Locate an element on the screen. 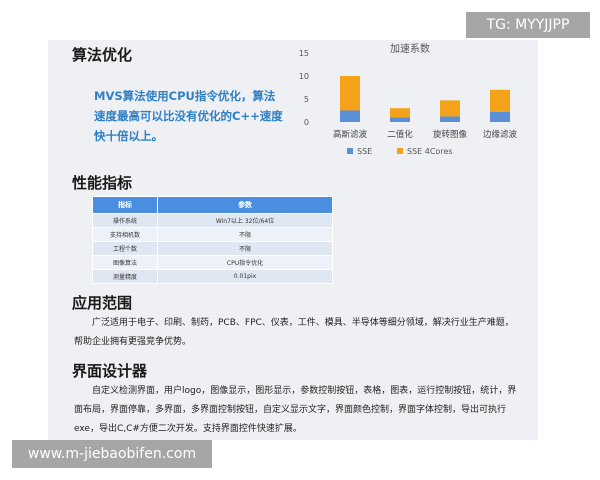 The width and height of the screenshot is (600, 480). y-tick-label: 5 is located at coordinates (306, 99).